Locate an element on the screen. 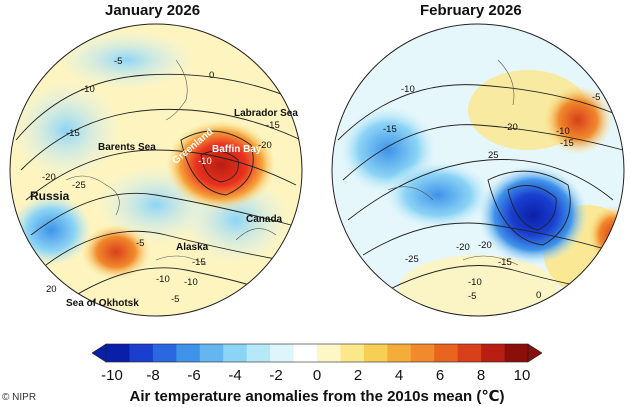 The width and height of the screenshot is (634, 407). colorbar-frame is located at coordinates (317, 353).